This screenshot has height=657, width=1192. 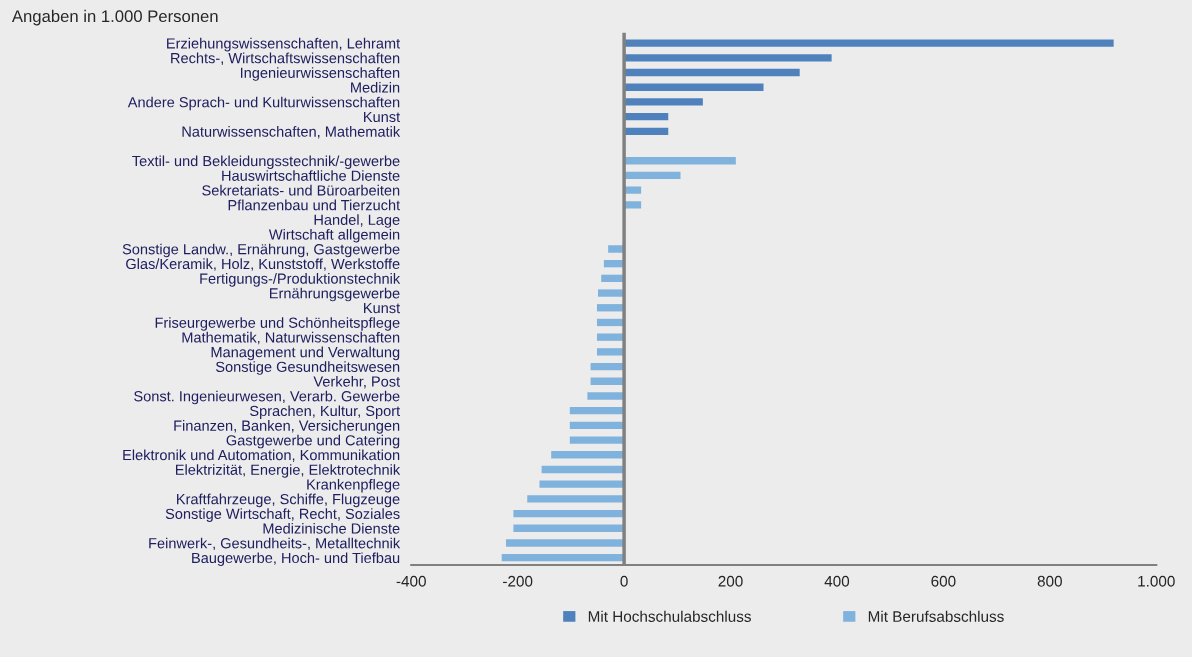 What do you see at coordinates (261, 250) in the screenshot?
I see `y-tick-label: Sonstige Landw., Ernährung, Gastgewerbe` at bounding box center [261, 250].